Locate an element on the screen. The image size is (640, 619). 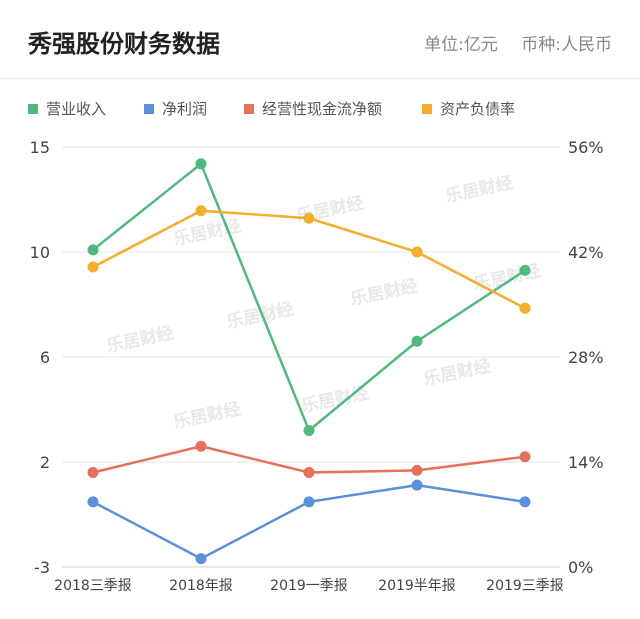
y-right-tick-label: 28% is located at coordinates (586, 357).